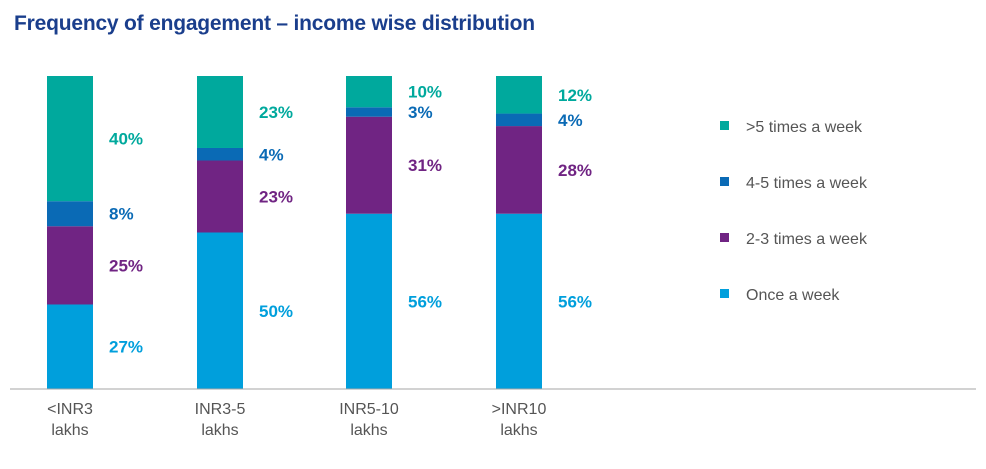  What do you see at coordinates (724, 181) in the screenshot?
I see `legend-swatch-4-5-times-a-week` at bounding box center [724, 181].